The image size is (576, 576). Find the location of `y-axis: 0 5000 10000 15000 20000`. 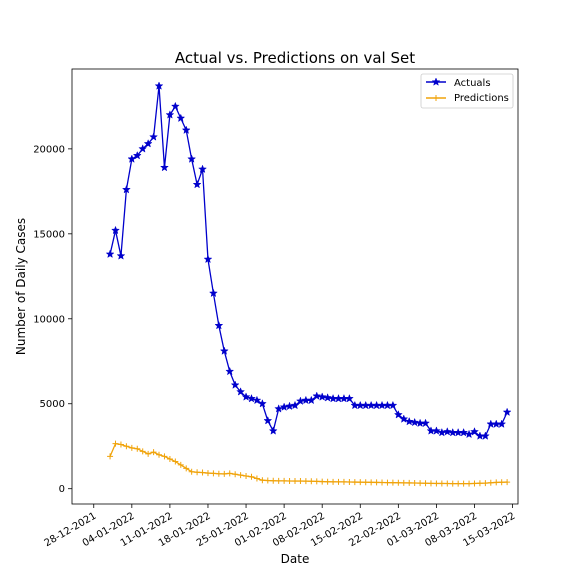

y-axis: 0 5000 10000 15000 20000 is located at coordinates (52, 319).